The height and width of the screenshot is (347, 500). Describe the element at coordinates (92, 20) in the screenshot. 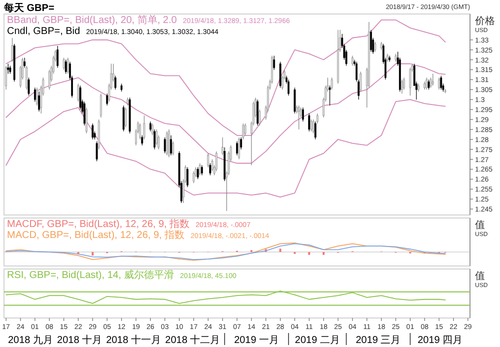

I see `annotation: BBand, GBP=, Bid(Last), 20, 简单, 2.0` at that location.